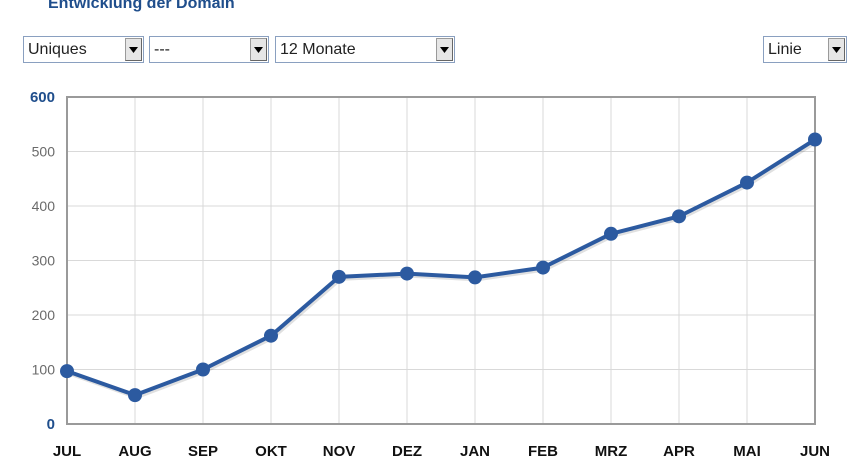 This screenshot has width=864, height=463. What do you see at coordinates (339, 451) in the screenshot?
I see `x-tick-label: NOV` at bounding box center [339, 451].